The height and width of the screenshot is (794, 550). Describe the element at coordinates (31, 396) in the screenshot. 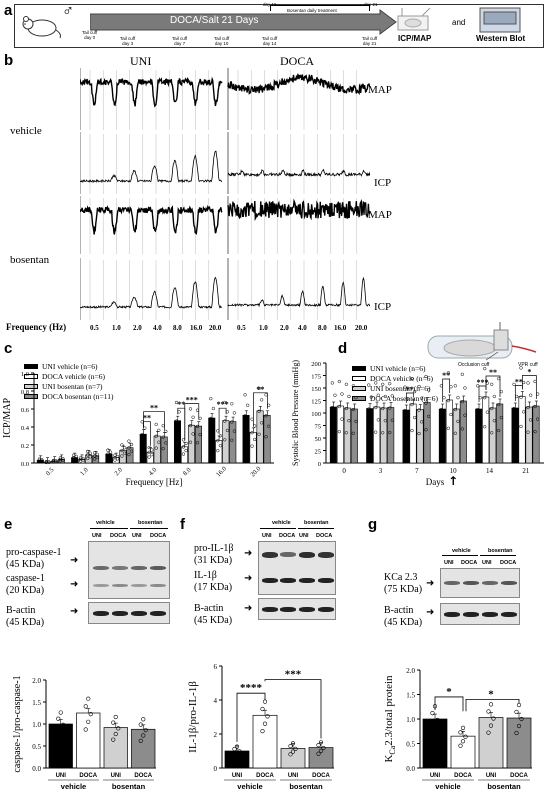

I see `c-legend-swatch` at that location.